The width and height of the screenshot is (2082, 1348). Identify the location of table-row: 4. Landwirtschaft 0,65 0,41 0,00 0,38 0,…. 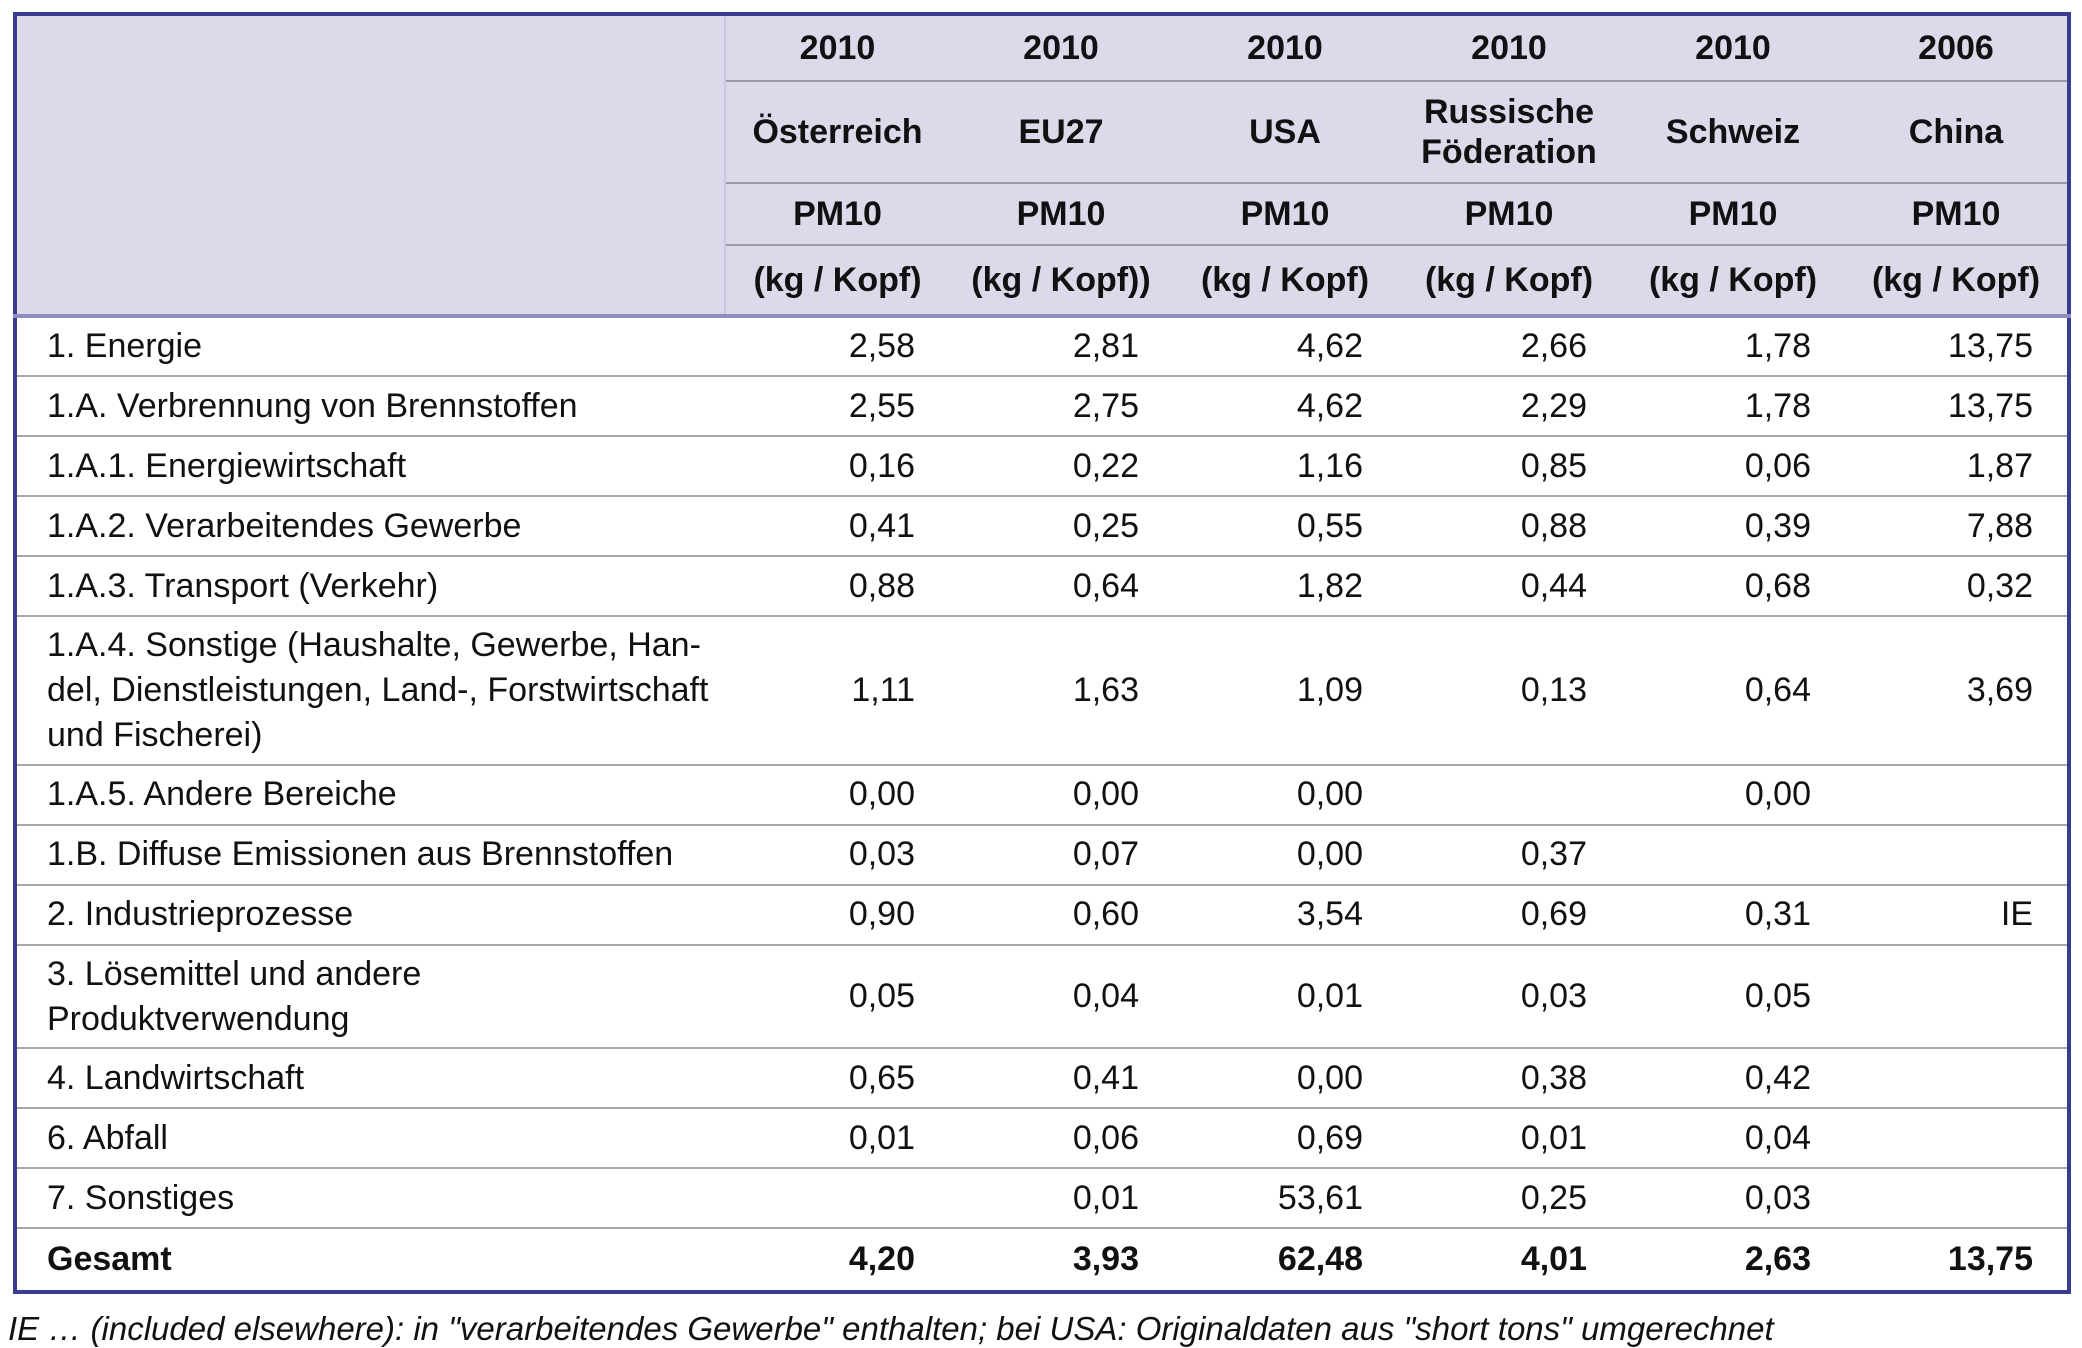
(1042, 1078).